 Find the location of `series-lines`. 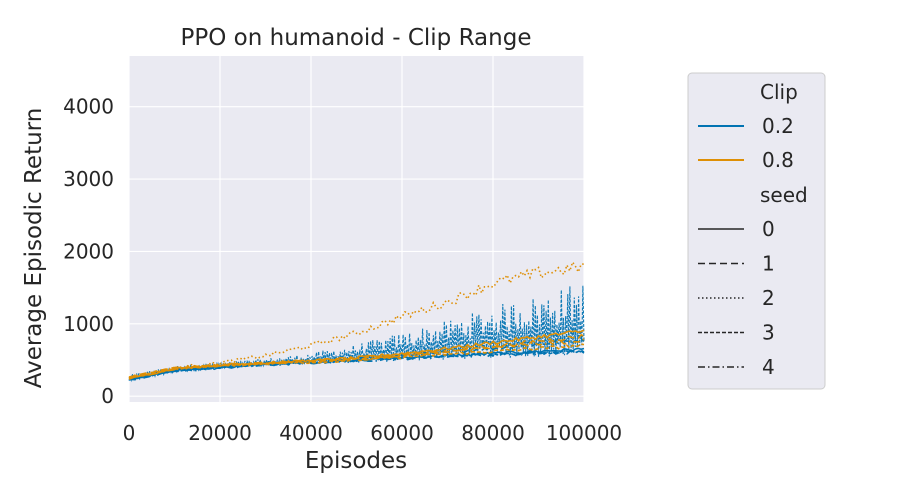

series-lines is located at coordinates (356, 320).